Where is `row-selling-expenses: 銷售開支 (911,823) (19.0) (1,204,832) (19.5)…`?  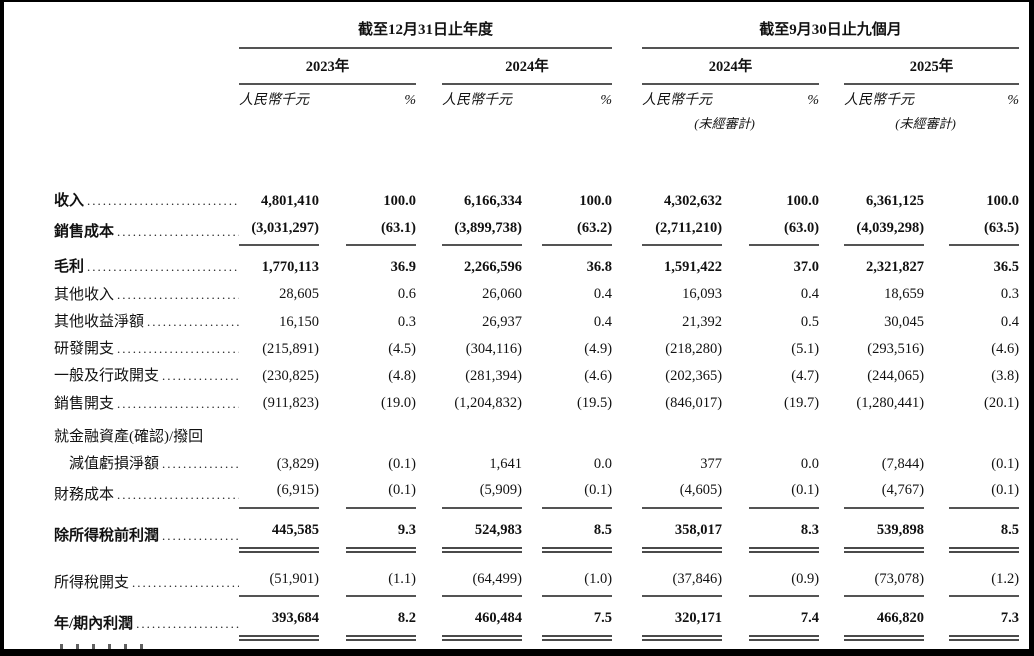
row-selling-expenses: 銷售開支 (911,823) (19.0) (1,204,832) (19.5)… is located at coordinates (536, 403).